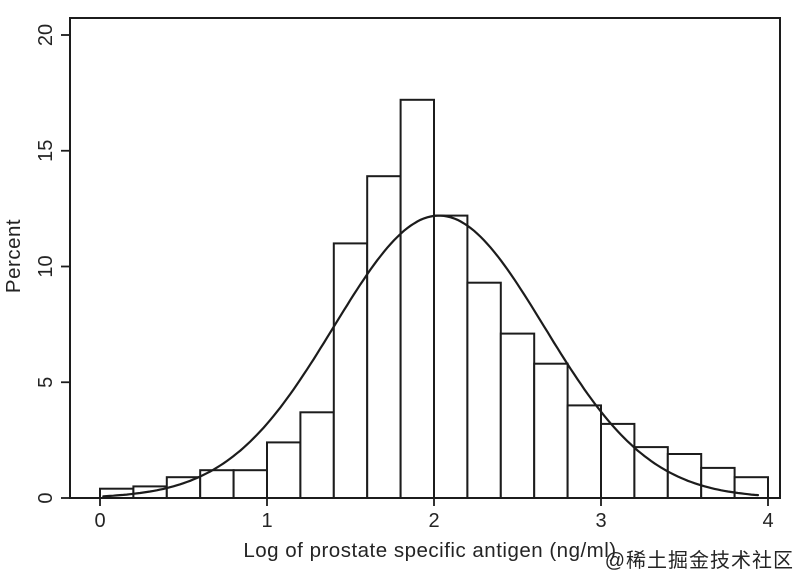 This screenshot has height=583, width=800. I want to click on x-tick-label: 3, so click(600, 521).